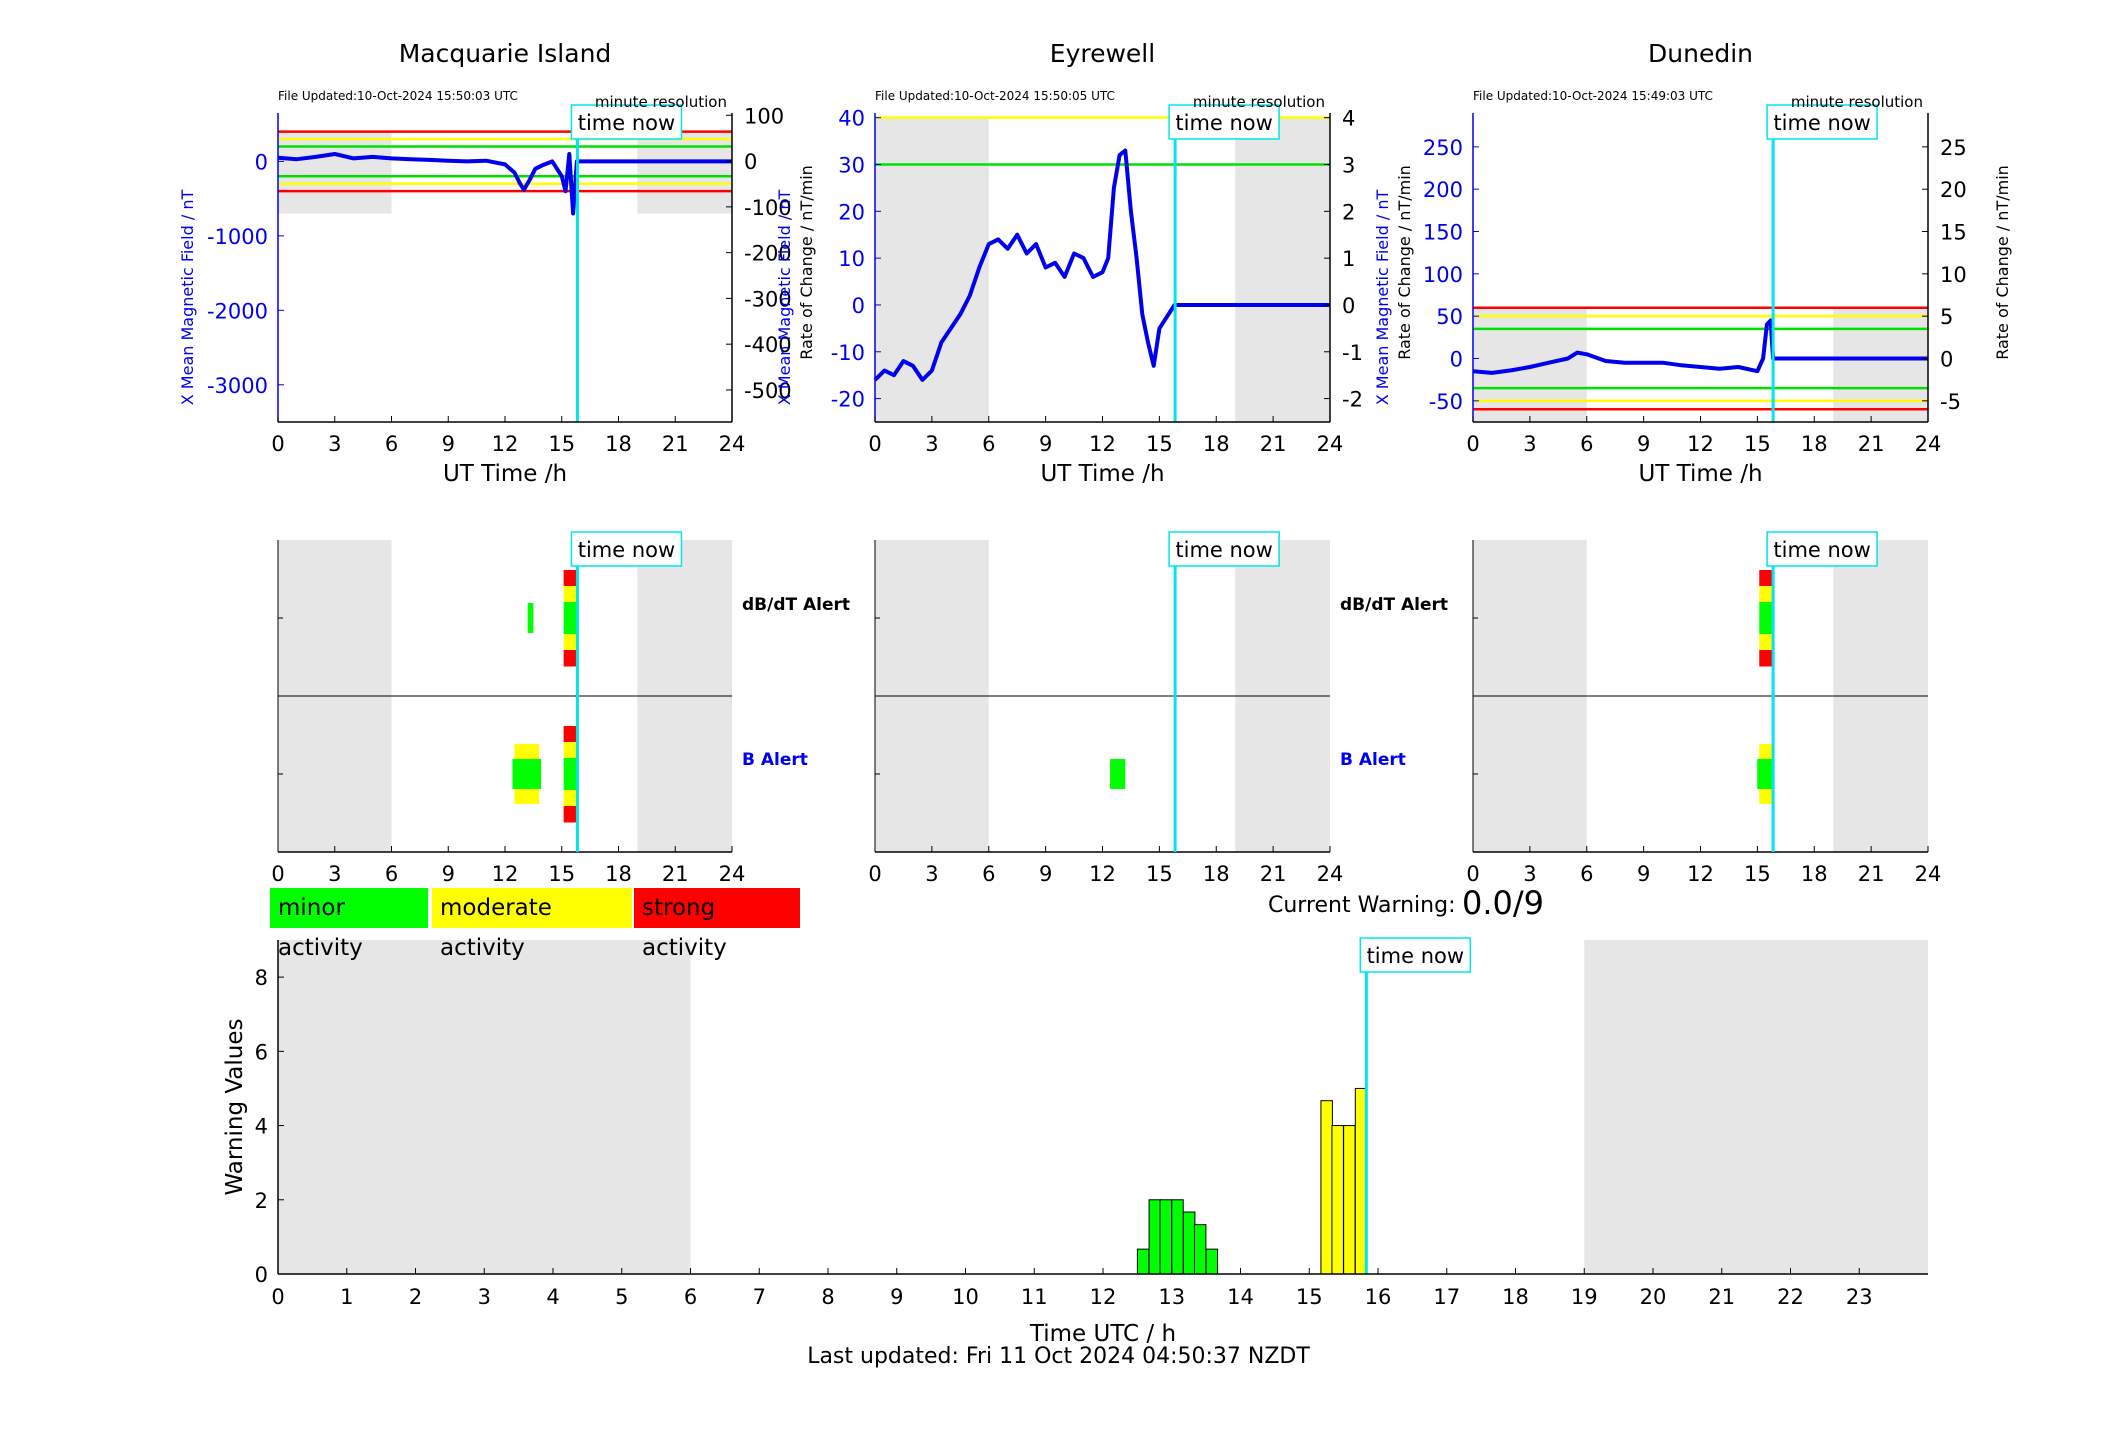  Describe the element at coordinates (1171, 1297) in the screenshot. I see `x-tick-label: 13` at that location.